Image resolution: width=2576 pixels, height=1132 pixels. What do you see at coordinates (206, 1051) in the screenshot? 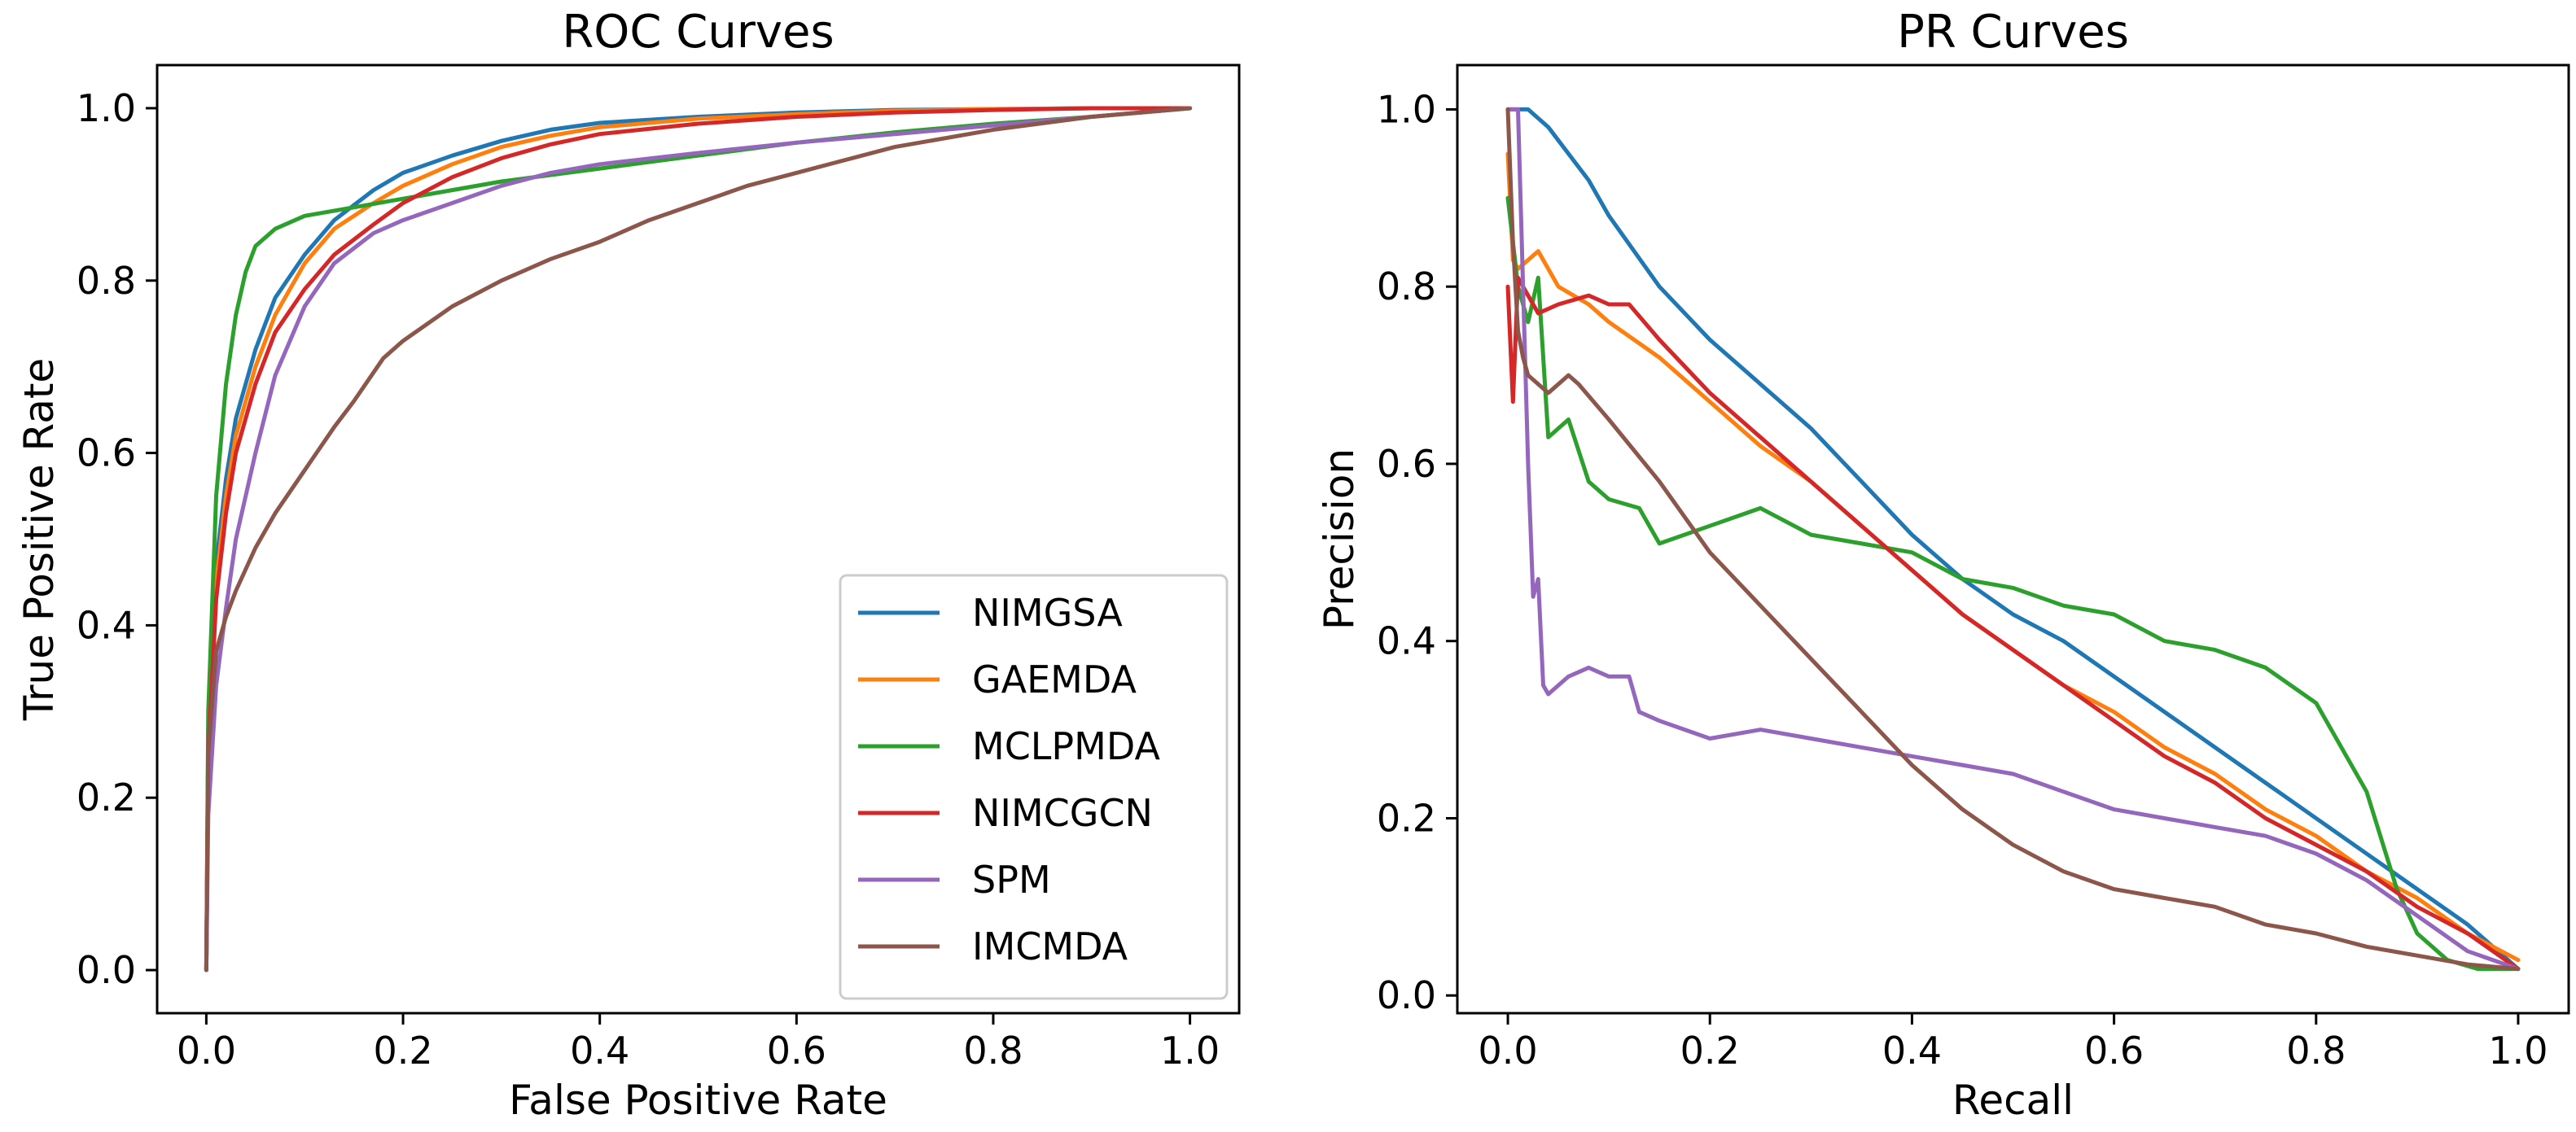
I see `roc-xtick-label: 0.0` at bounding box center [206, 1051].